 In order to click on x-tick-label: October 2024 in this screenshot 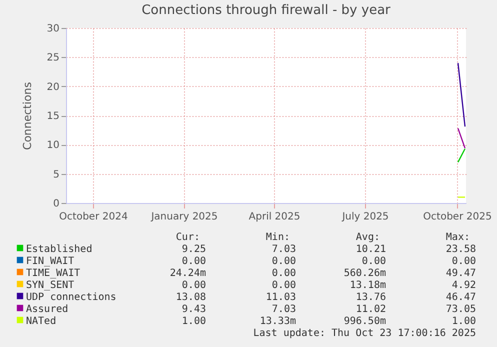, I will do `click(93, 217)`.